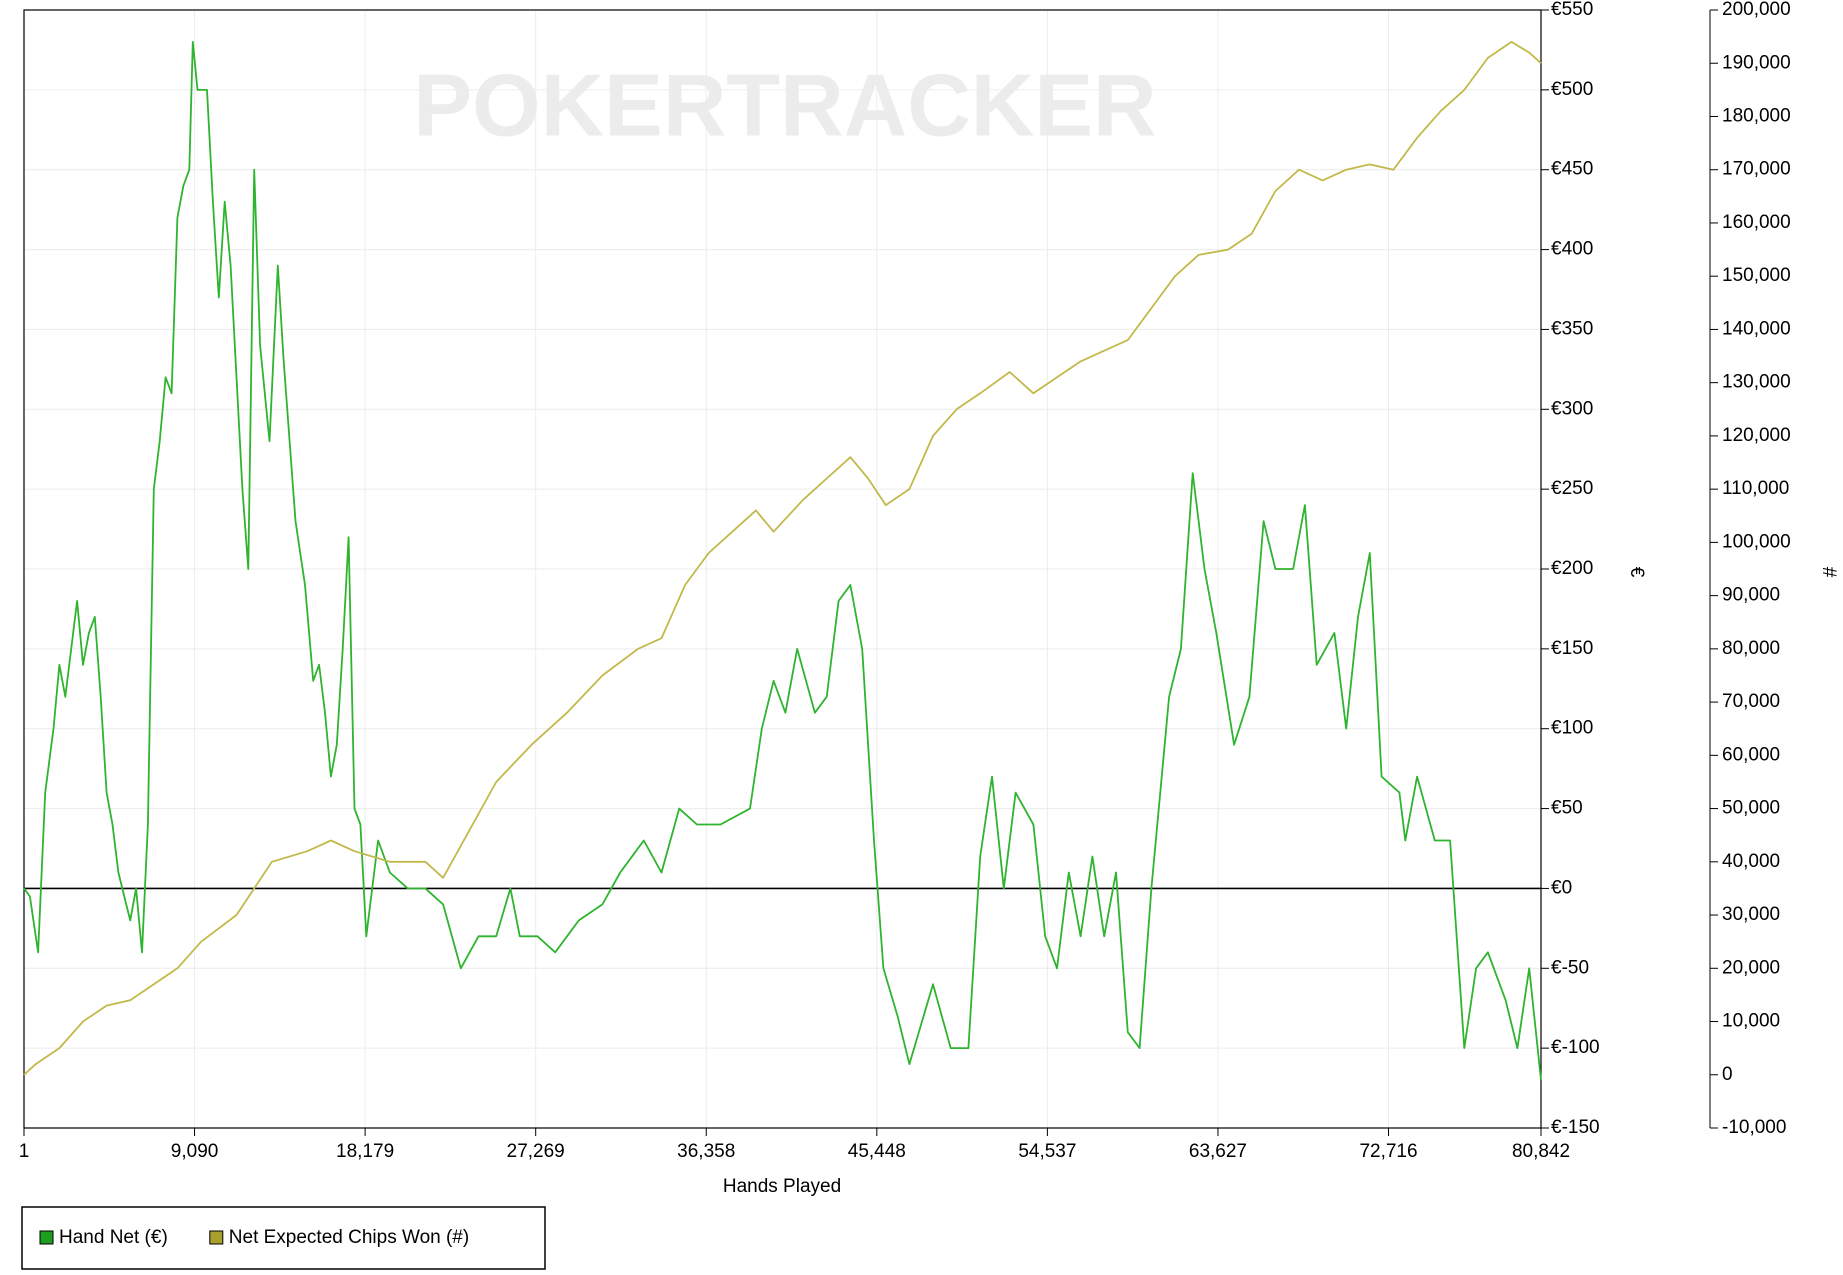 The width and height of the screenshot is (1843, 1275). I want to click on y-tick-label: €350, so click(1572, 328).